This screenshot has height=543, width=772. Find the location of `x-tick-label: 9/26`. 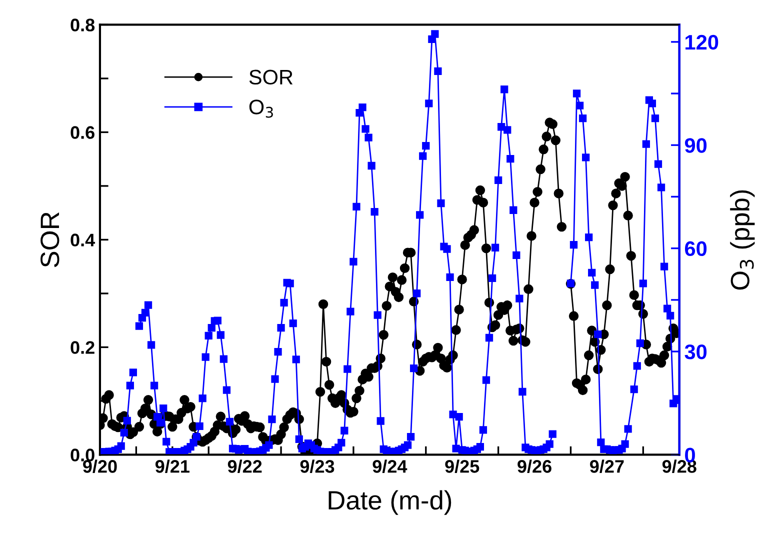

x-tick-label: 9/26 is located at coordinates (535, 467).